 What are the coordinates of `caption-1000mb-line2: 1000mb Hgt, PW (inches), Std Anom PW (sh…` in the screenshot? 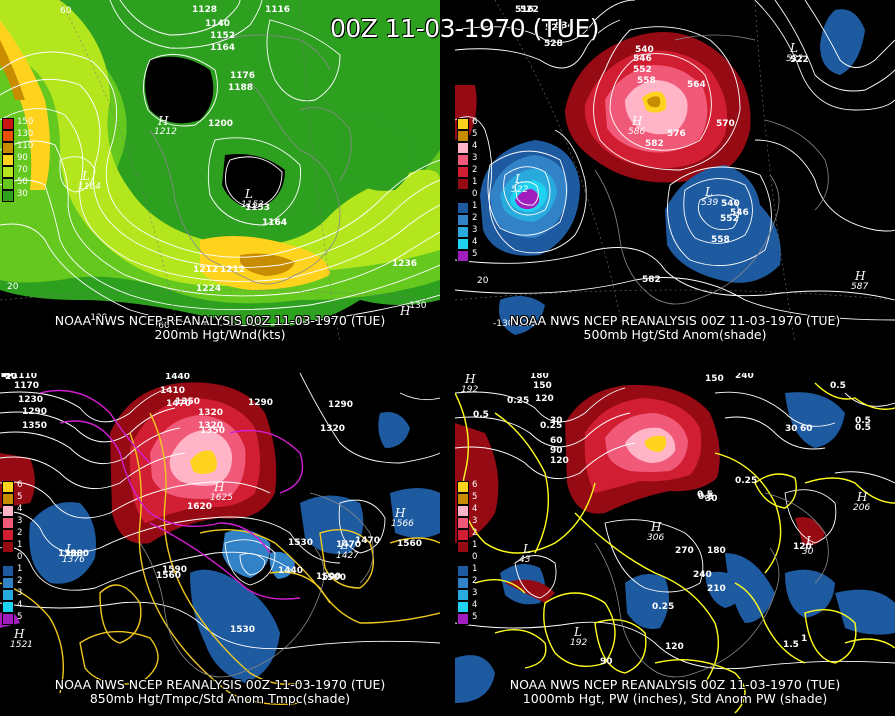 It's located at (675, 698).